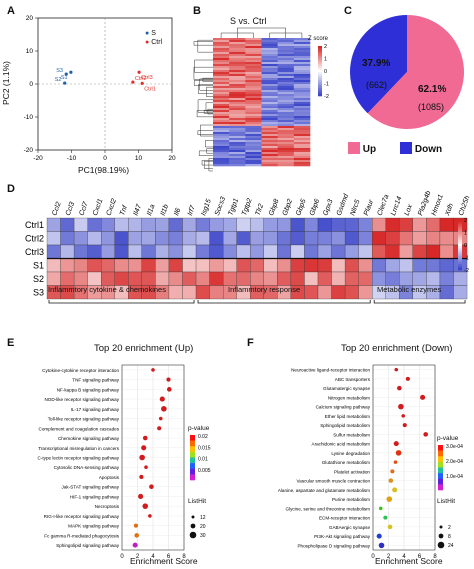  What do you see at coordinates (204, 471) in the screenshot?
I see `pvalue-tick: 0.005` at bounding box center [204, 471].